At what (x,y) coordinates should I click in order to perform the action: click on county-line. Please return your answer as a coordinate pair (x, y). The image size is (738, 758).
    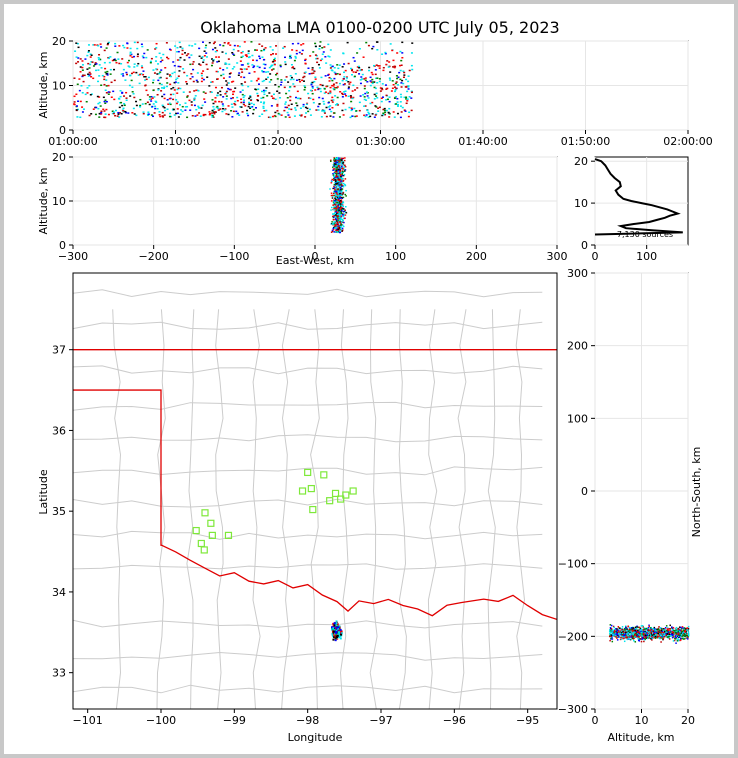
    Looking at the image, I should click on (308, 566).